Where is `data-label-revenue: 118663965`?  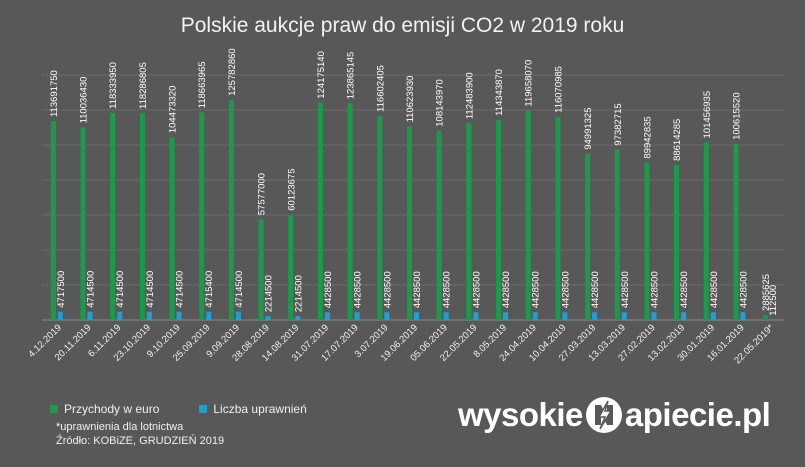
data-label-revenue: 118663965 is located at coordinates (202, 84).